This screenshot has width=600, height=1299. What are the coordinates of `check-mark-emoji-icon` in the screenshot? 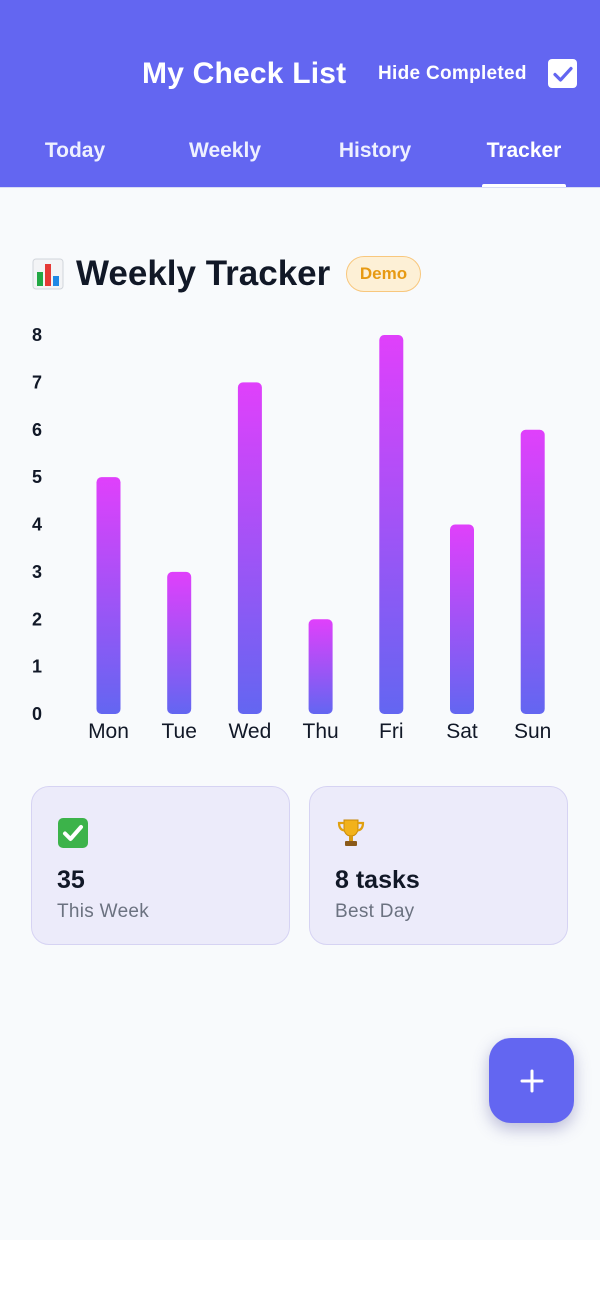 It's located at (73, 833).